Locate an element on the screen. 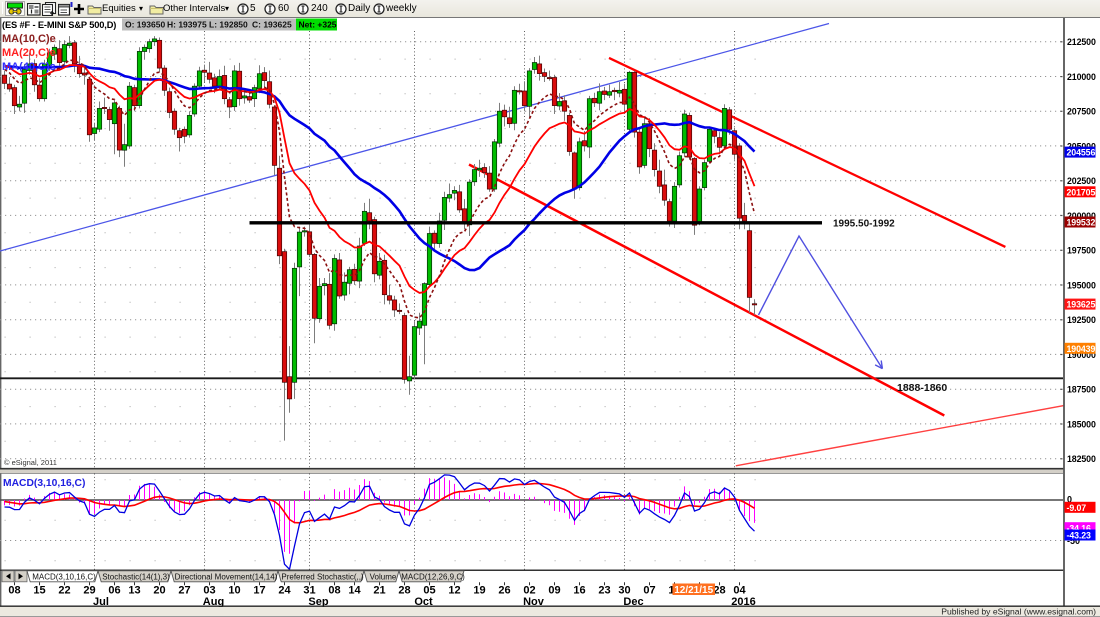 The height and width of the screenshot is (617, 1100). svg-text: 1888-1860 is located at coordinates (922, 388).